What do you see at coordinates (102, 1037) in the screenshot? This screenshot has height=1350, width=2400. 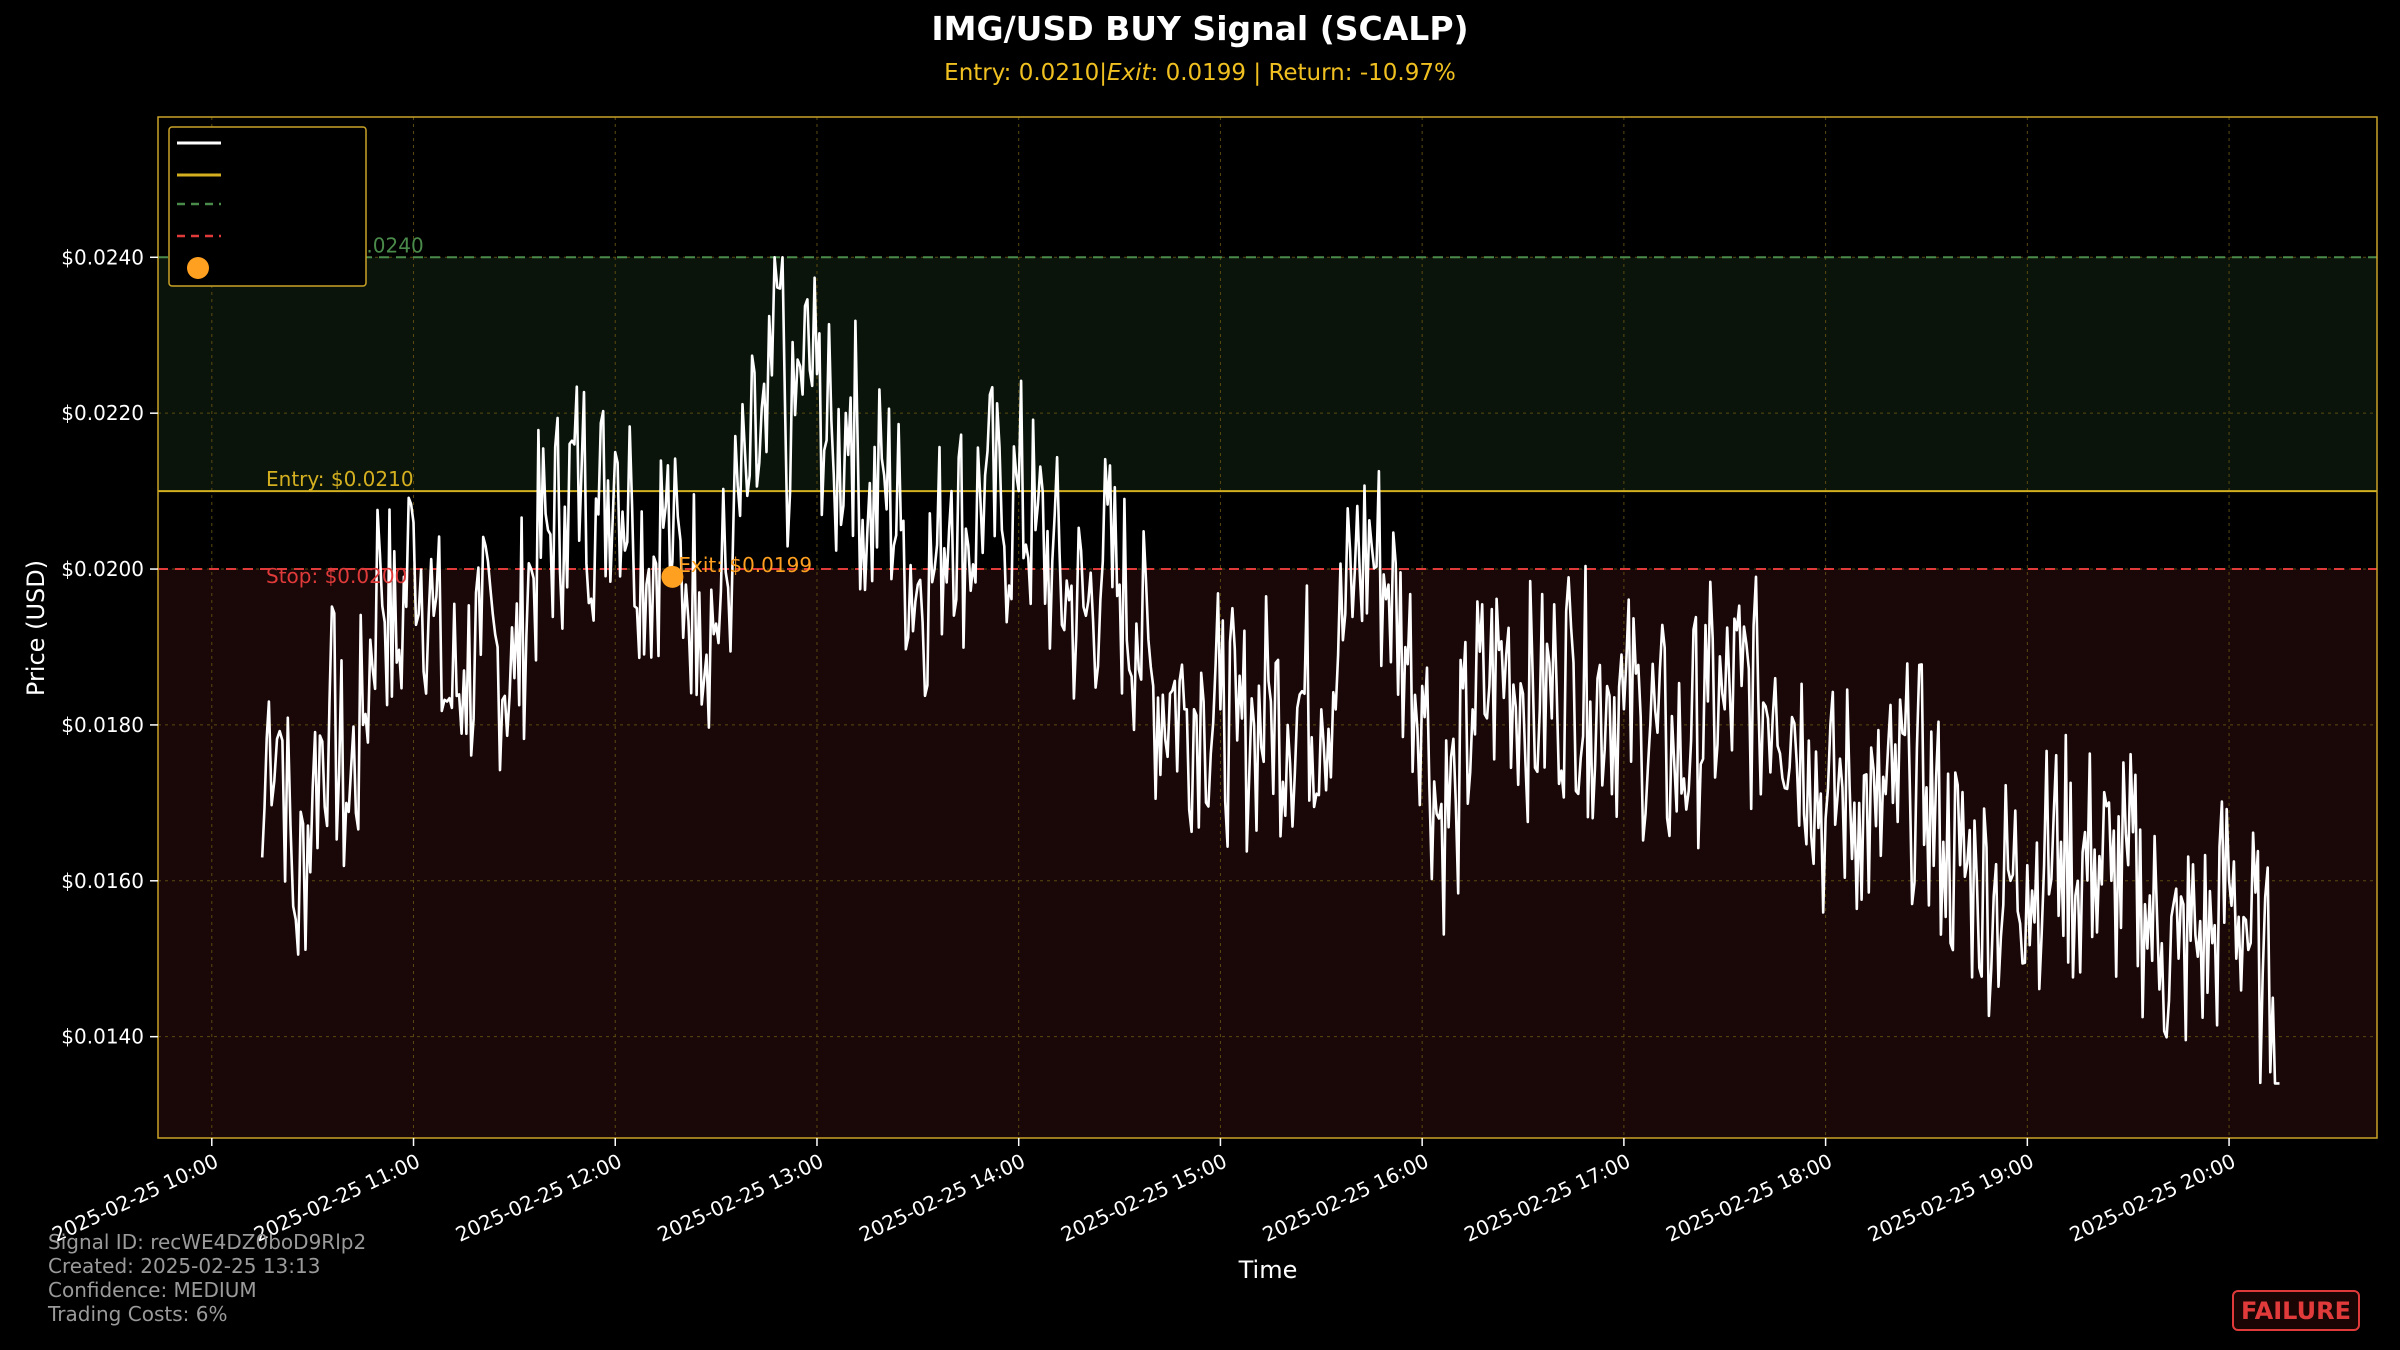 I see `y-tick-label-0: $0.0140` at bounding box center [102, 1037].